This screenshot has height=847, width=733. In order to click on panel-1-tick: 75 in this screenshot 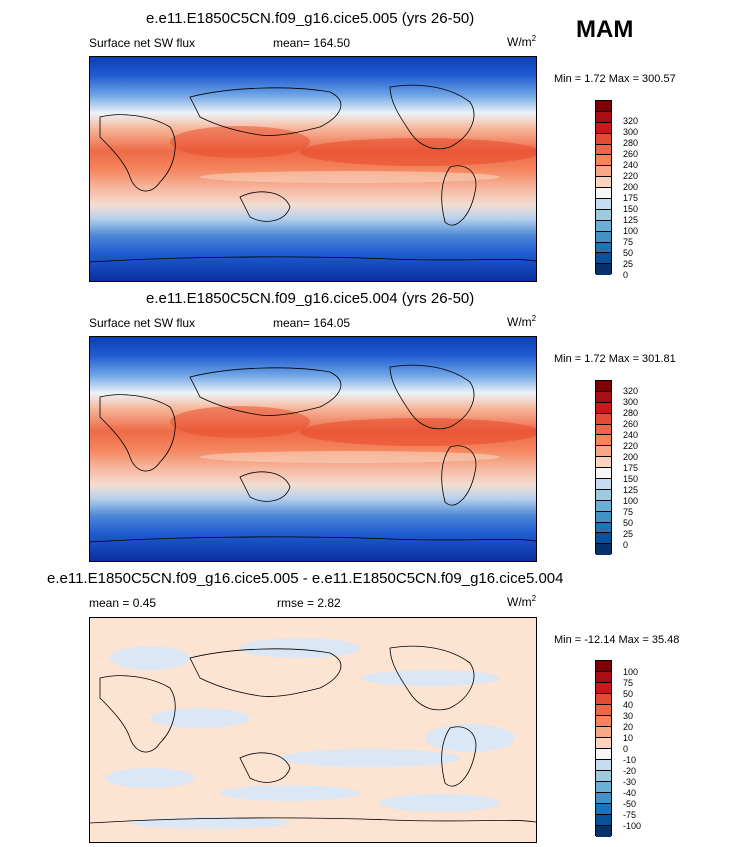, I will do `click(628, 242)`.